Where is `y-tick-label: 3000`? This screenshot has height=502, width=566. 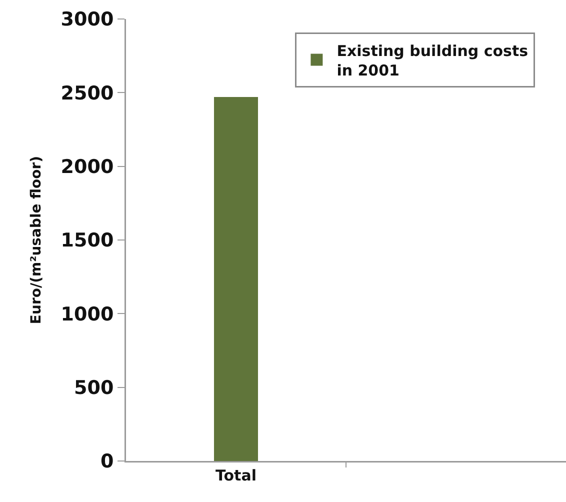
y-tick-label: 3000 is located at coordinates (87, 19).